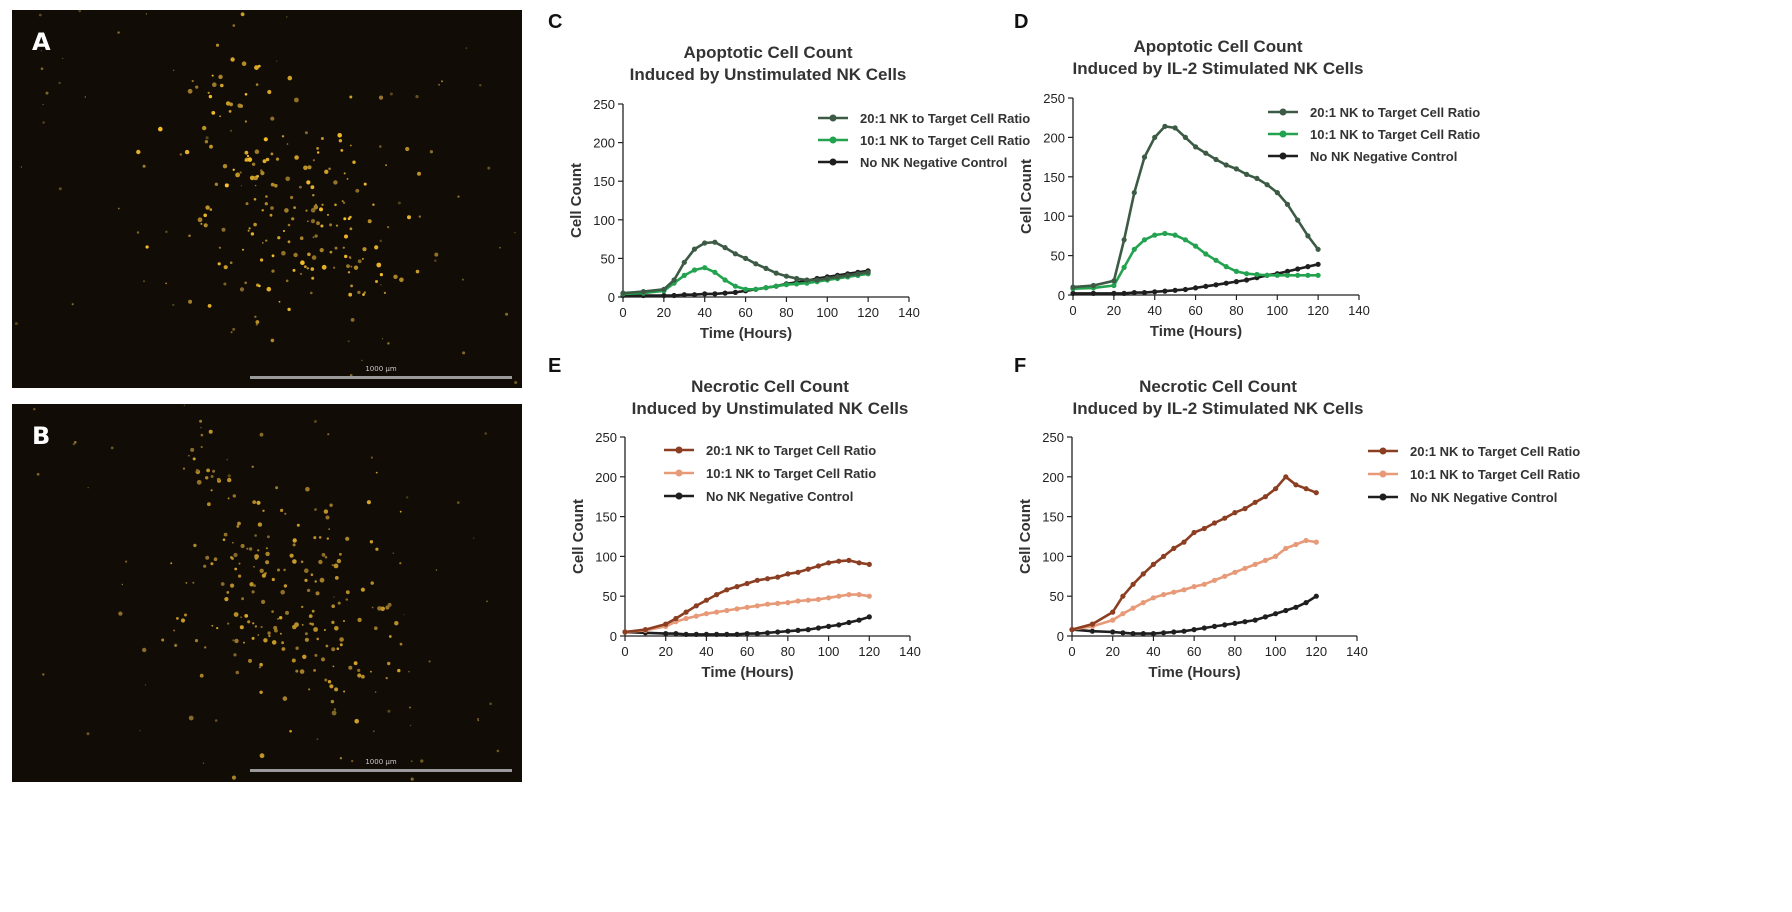 The width and height of the screenshot is (1792, 912). What do you see at coordinates (1495, 474) in the screenshot?
I see `legend-label: 10:1 NK to Target Cell Ratio` at bounding box center [1495, 474].